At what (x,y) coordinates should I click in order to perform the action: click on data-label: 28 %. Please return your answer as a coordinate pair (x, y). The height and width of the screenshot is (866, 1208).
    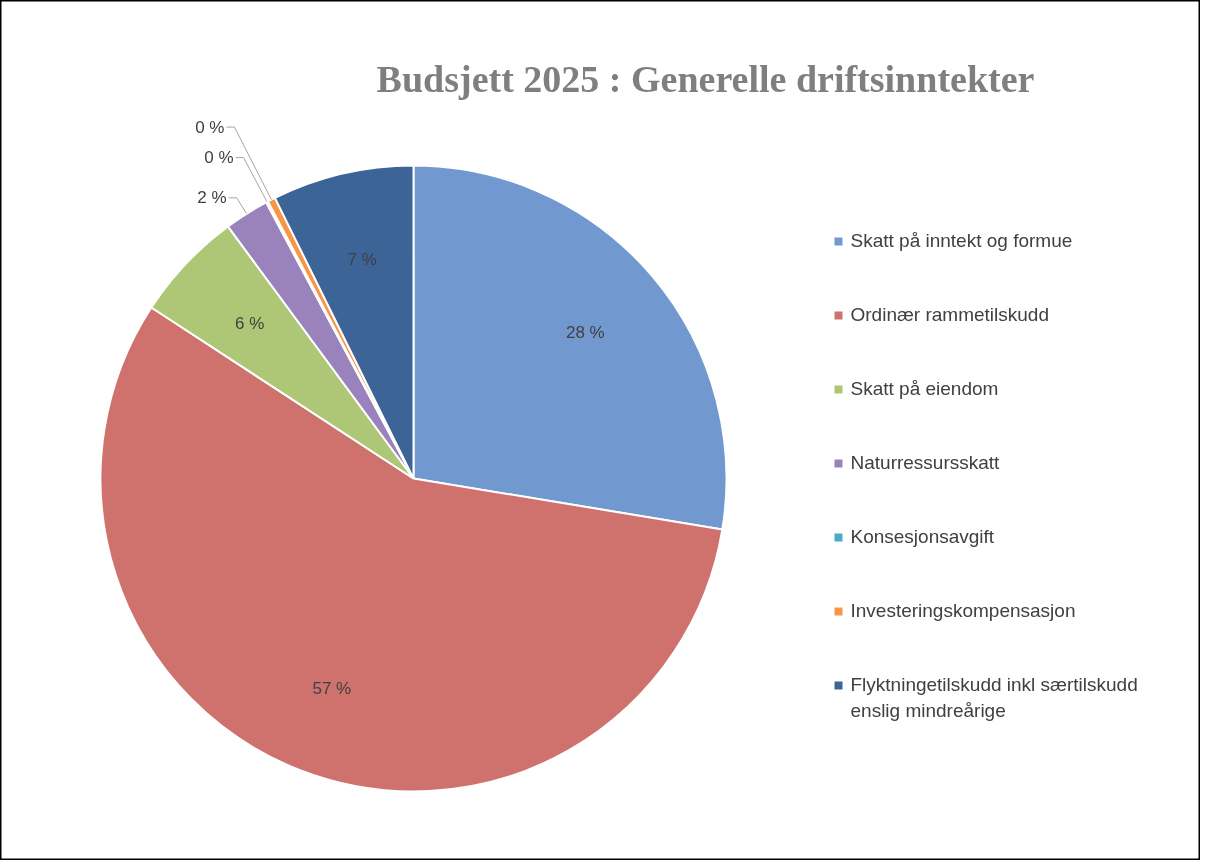
    Looking at the image, I should click on (585, 333).